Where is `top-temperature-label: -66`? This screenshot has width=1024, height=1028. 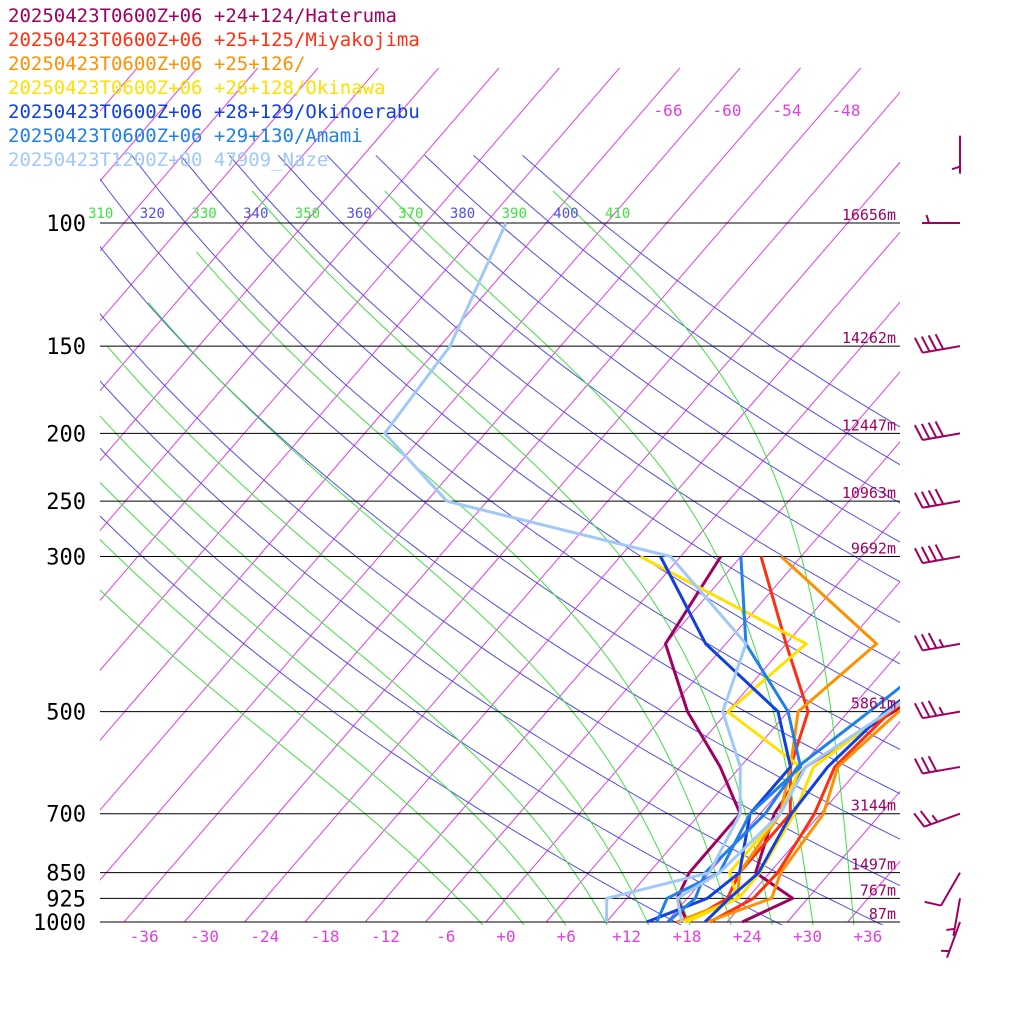
top-temperature-label: -66 is located at coordinates (668, 110).